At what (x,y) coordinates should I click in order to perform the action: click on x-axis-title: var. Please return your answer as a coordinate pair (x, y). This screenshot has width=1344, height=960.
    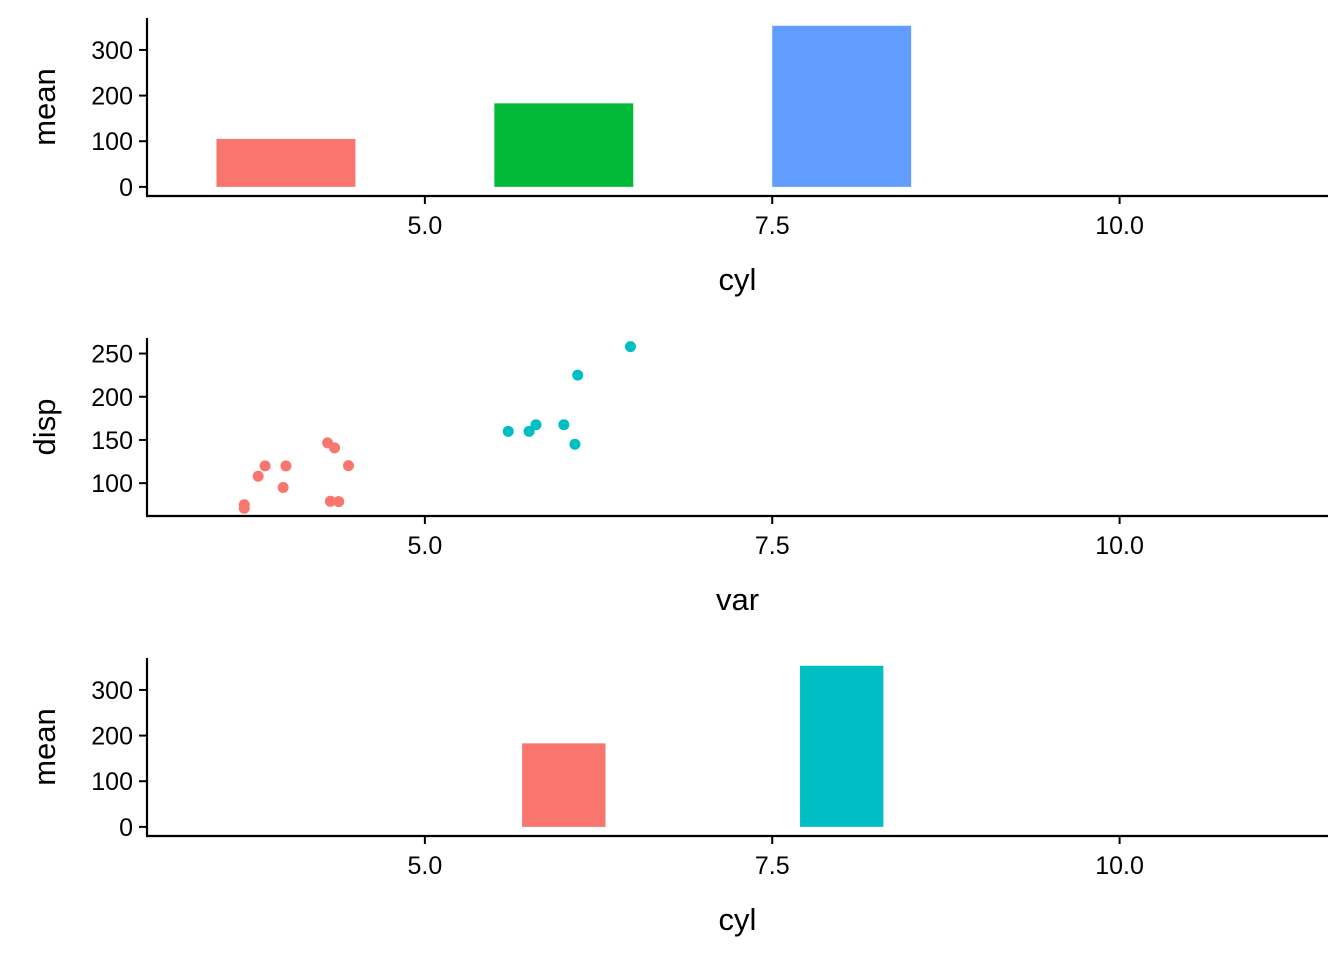
    Looking at the image, I should click on (737, 599).